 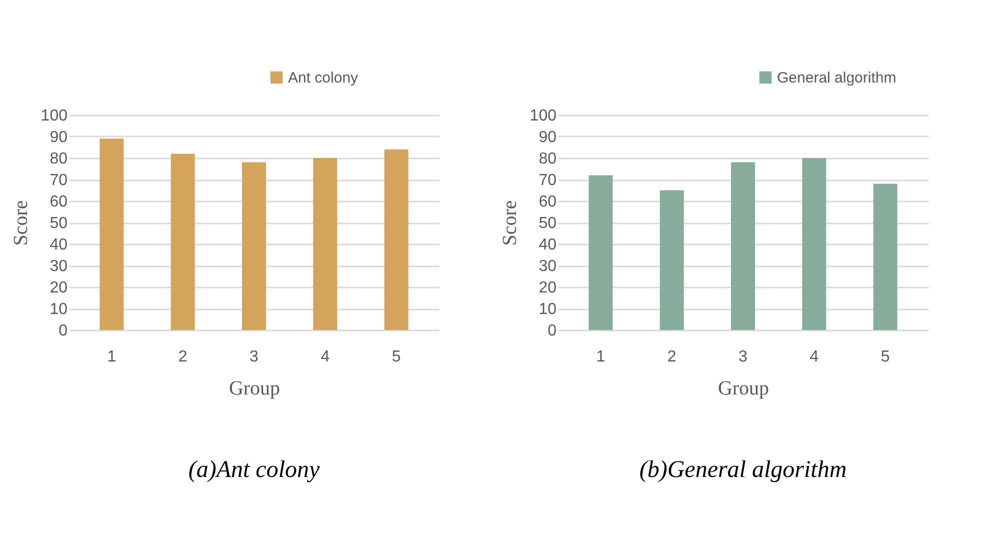 I want to click on legend-label: Ant colony, so click(x=323, y=78).